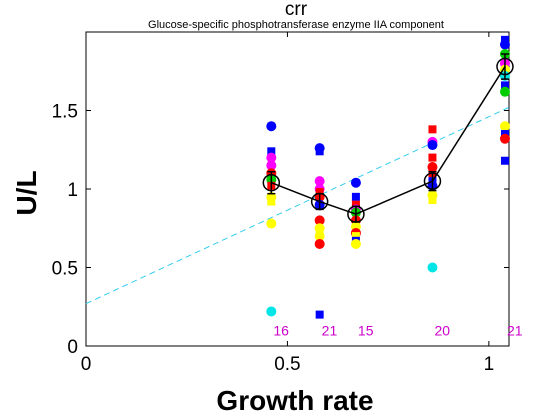 The height and width of the screenshot is (420, 560). What do you see at coordinates (296, 10) in the screenshot?
I see `chart-title: crr` at bounding box center [296, 10].